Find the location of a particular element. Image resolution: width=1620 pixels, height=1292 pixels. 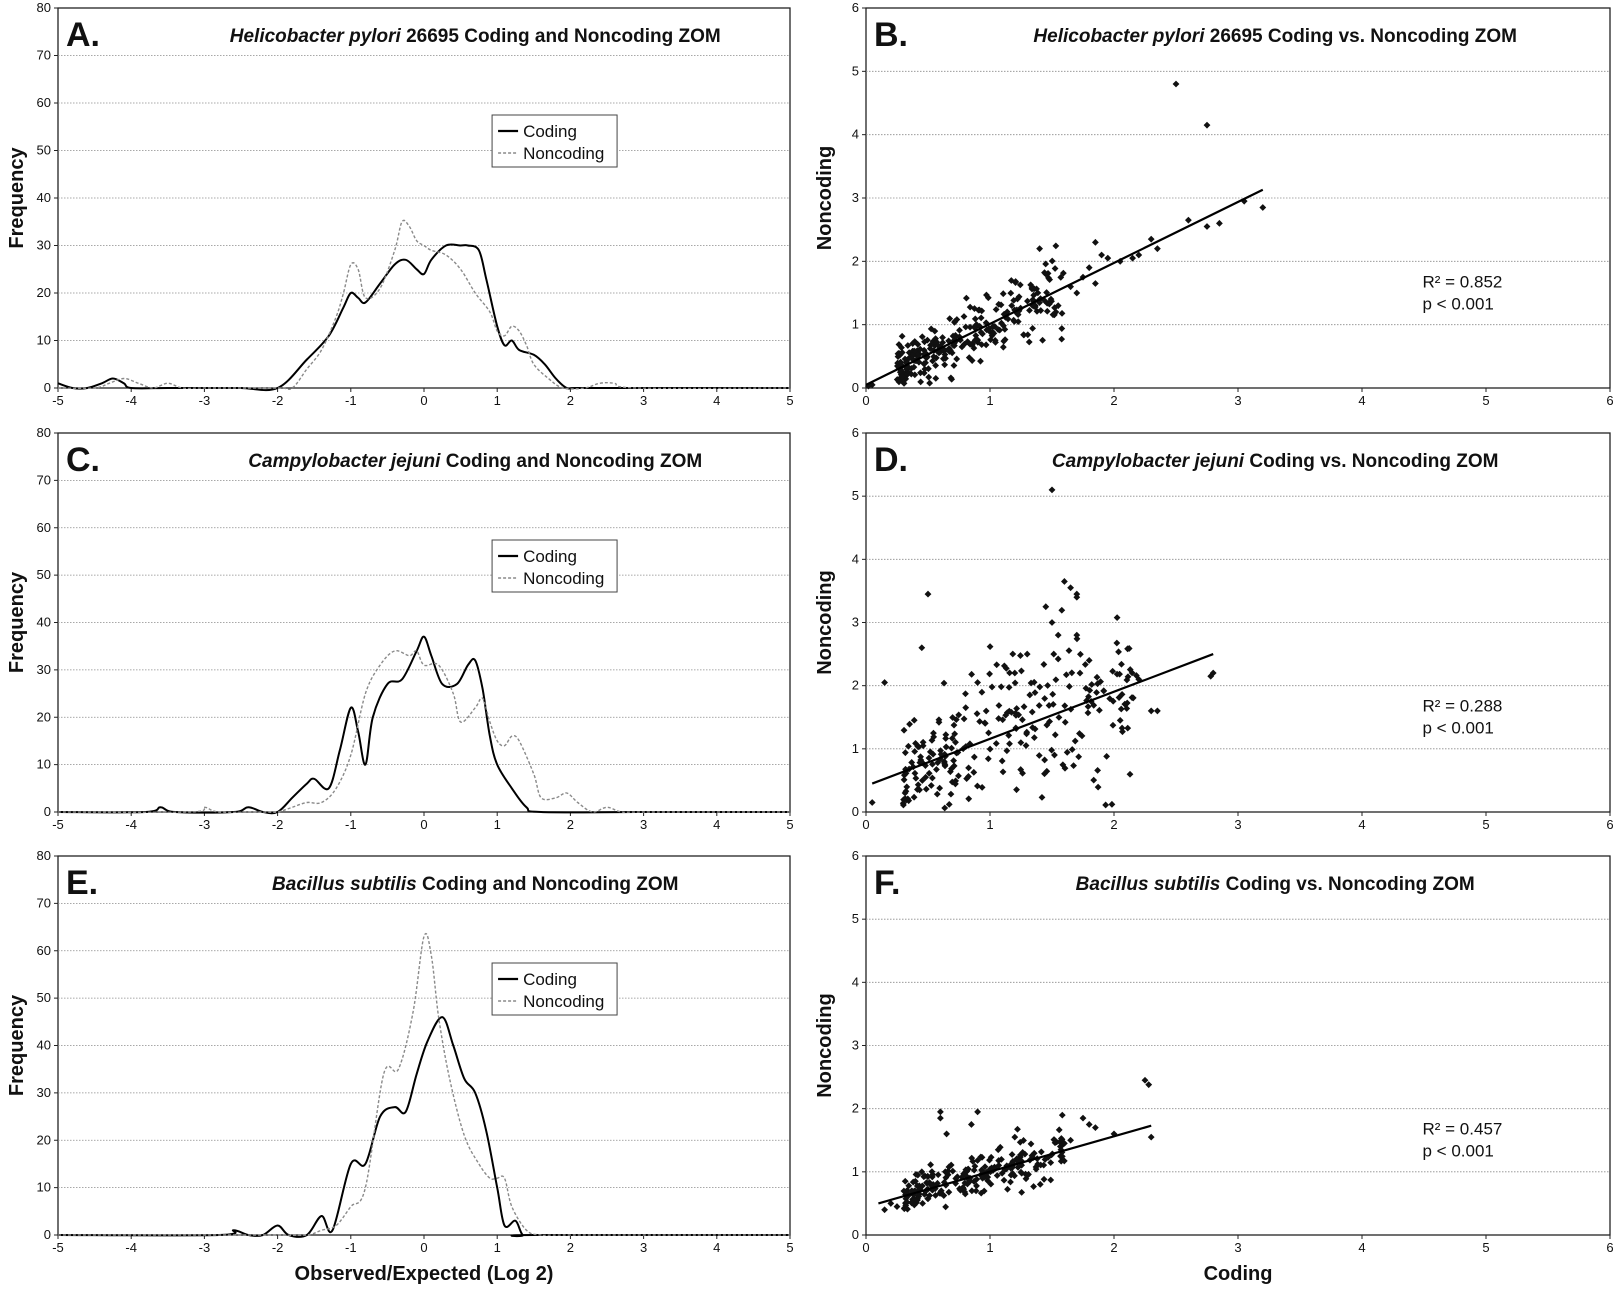

legend-box is located at coordinates (554, 141).